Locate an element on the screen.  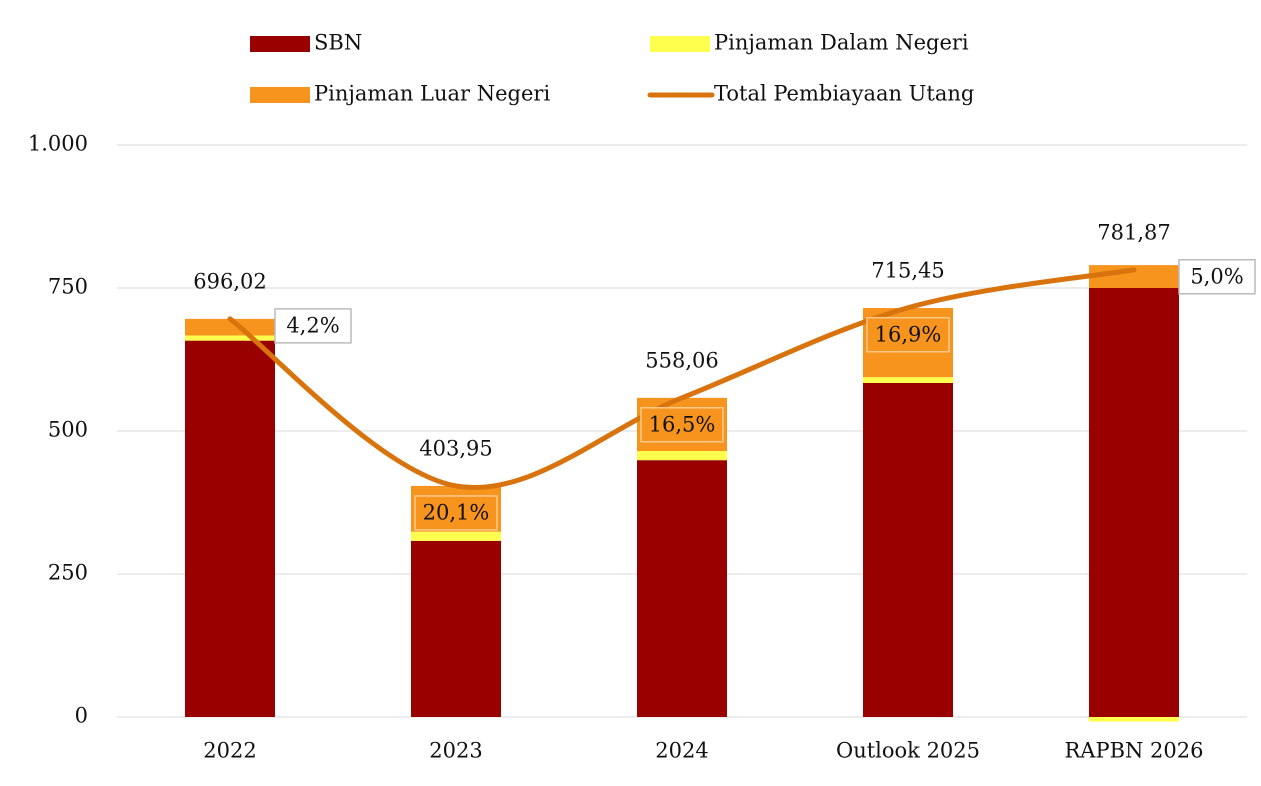
y-tick-label: 750 is located at coordinates (68, 287).